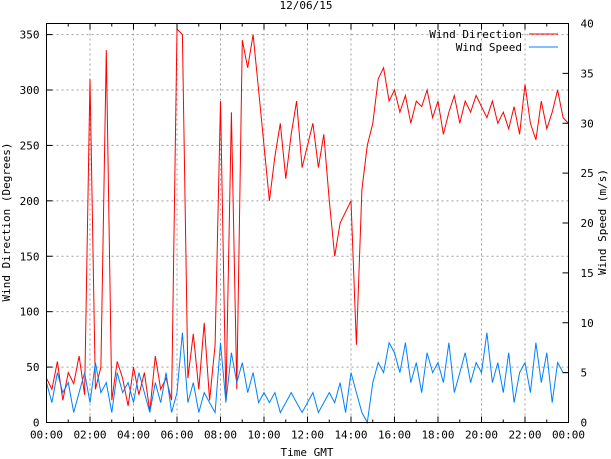 This screenshot has width=611, height=459. What do you see at coordinates (587, 223) in the screenshot?
I see `y2-tick-label: 20` at bounding box center [587, 223].